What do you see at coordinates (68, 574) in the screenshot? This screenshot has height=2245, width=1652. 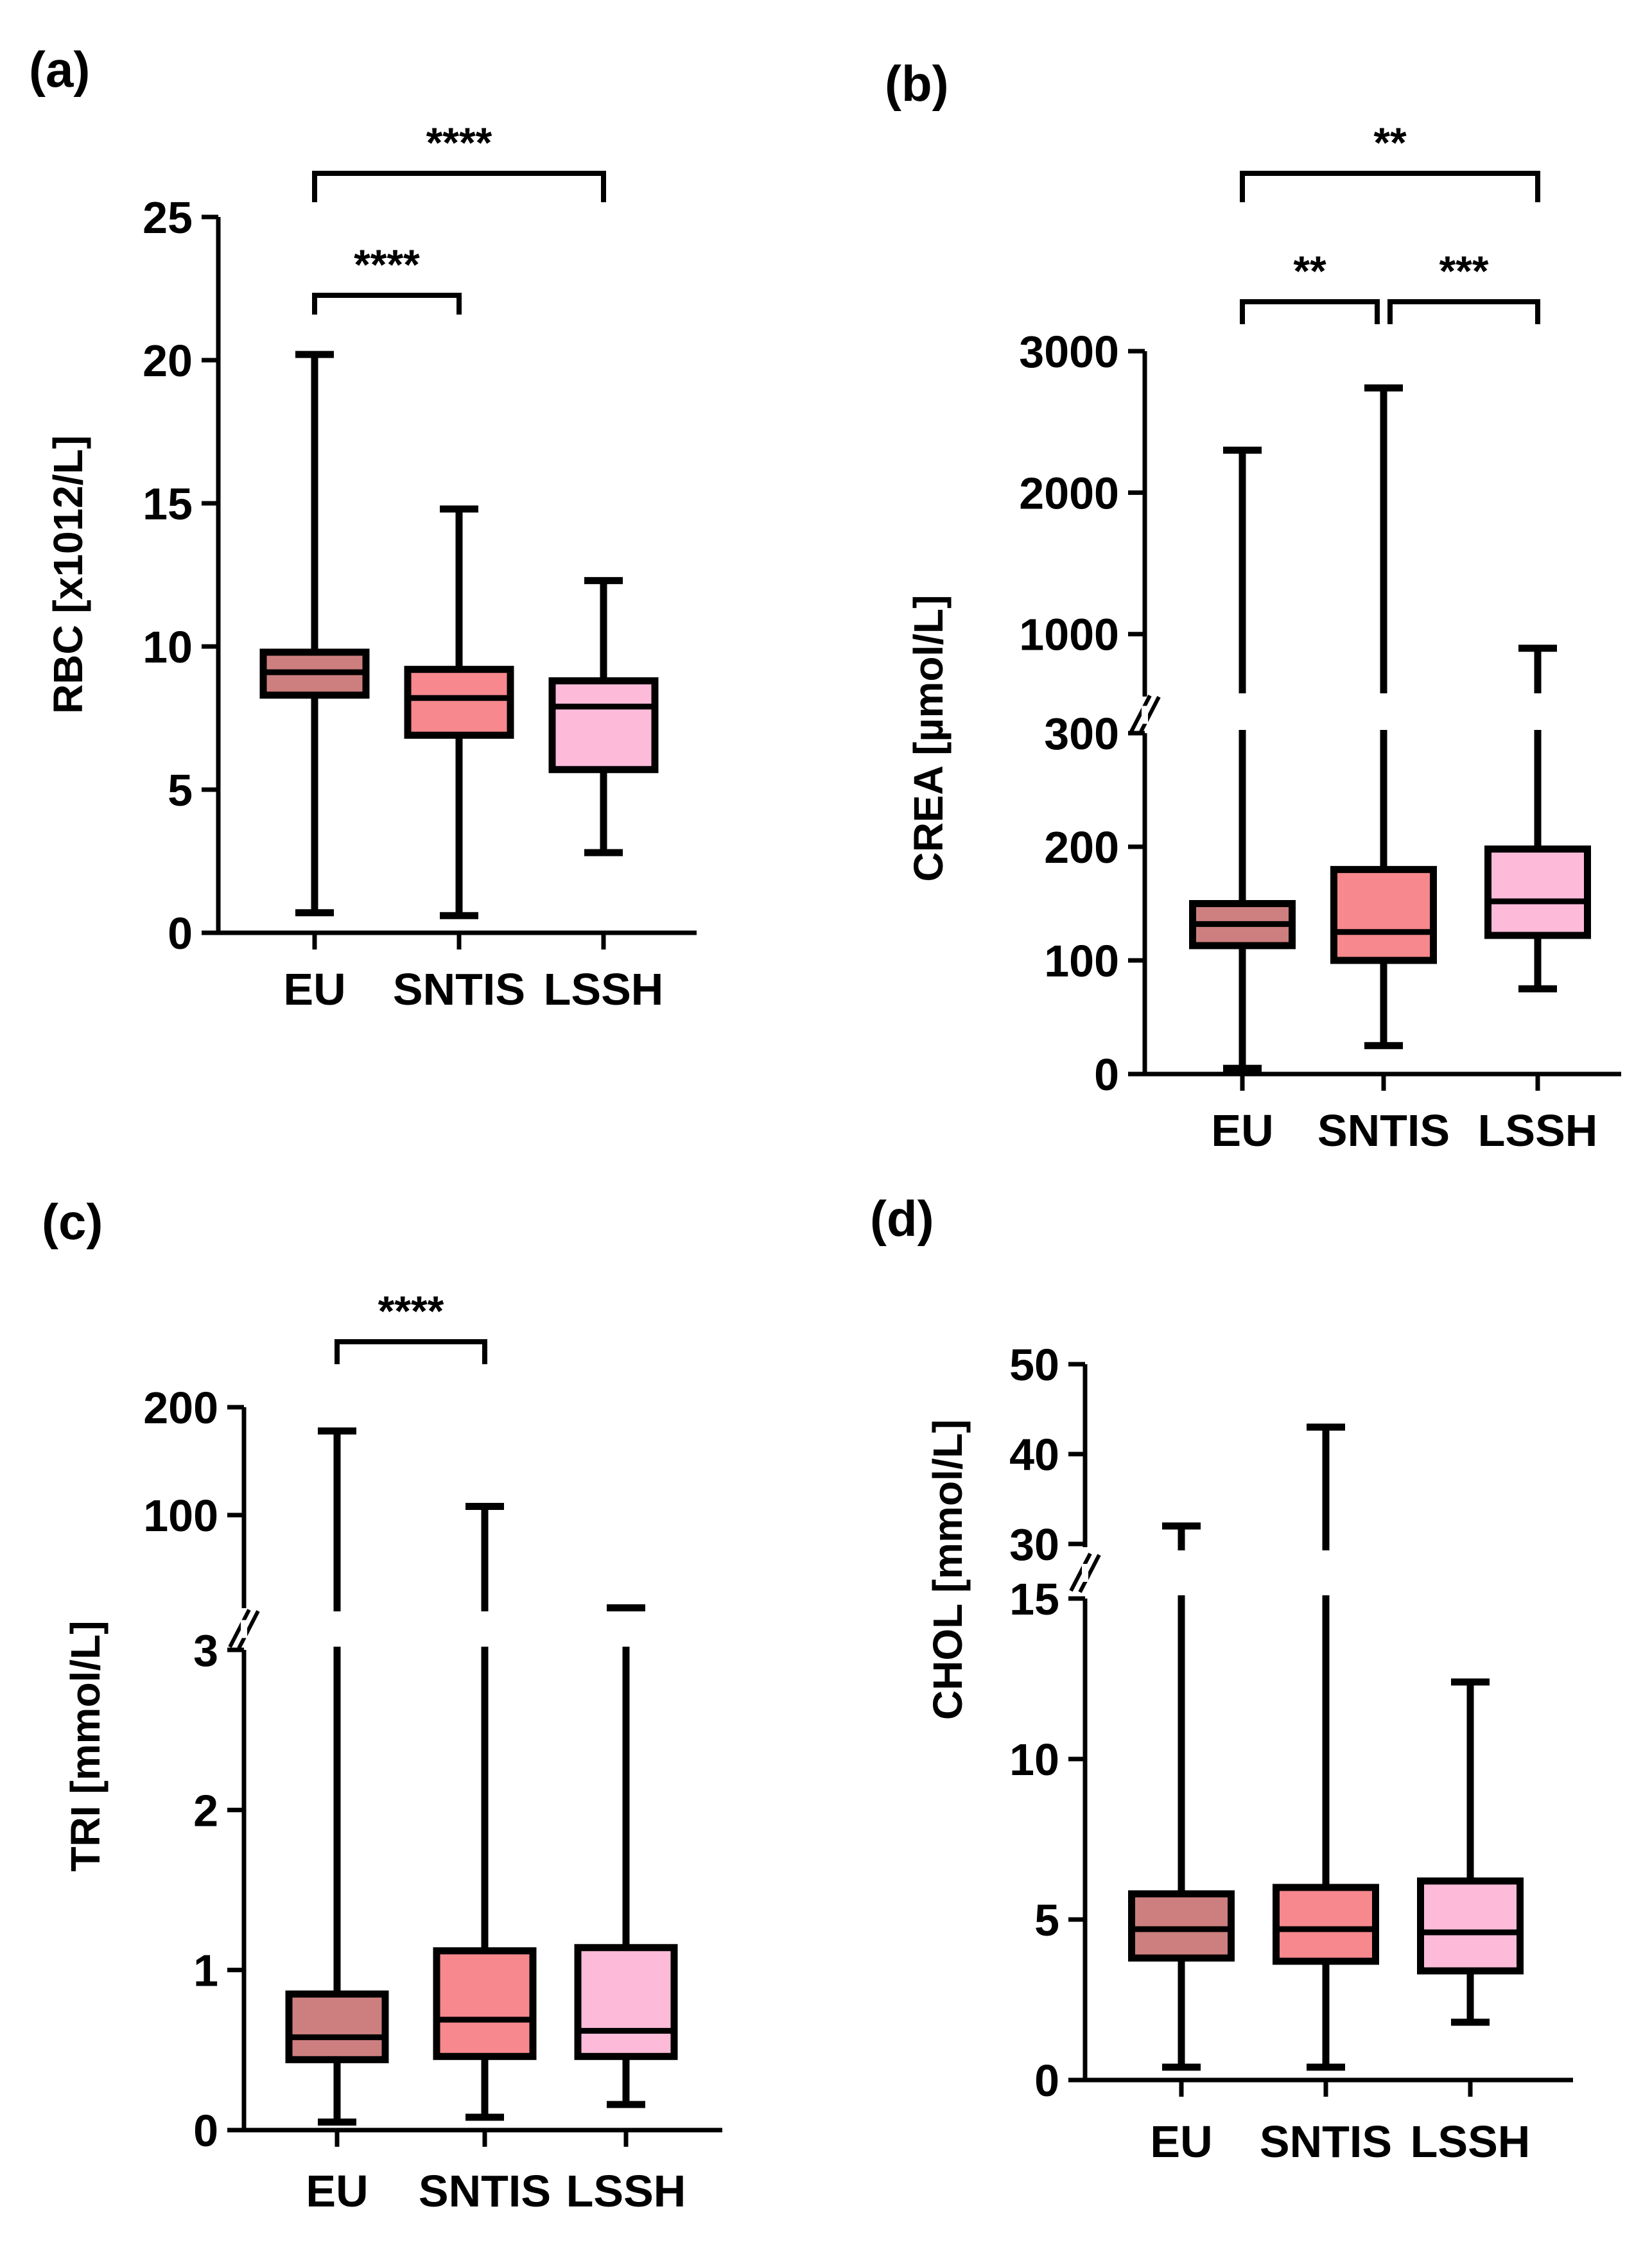 I see `y-axis-label: RBC [x1012/L]` at bounding box center [68, 574].